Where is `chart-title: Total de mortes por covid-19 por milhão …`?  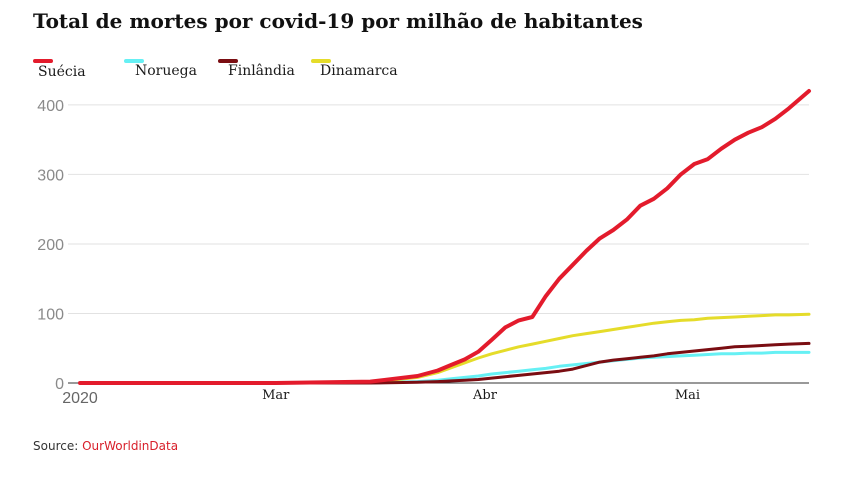 chart-title: Total de mortes por covid-19 por milhão … is located at coordinates (338, 21).